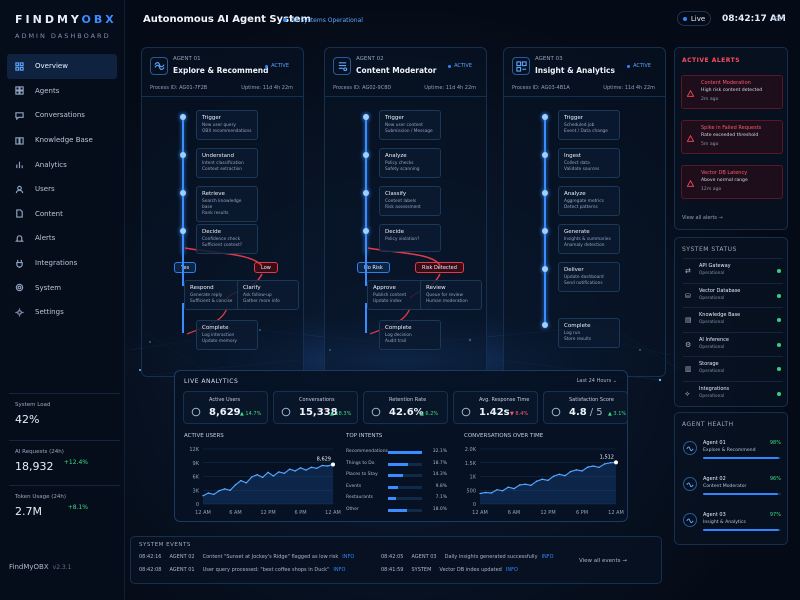 The image size is (800, 600). Describe the element at coordinates (410, 163) in the screenshot. I see `flow-step-analyze: Analyze Policy checks Safety scanning` at that location.